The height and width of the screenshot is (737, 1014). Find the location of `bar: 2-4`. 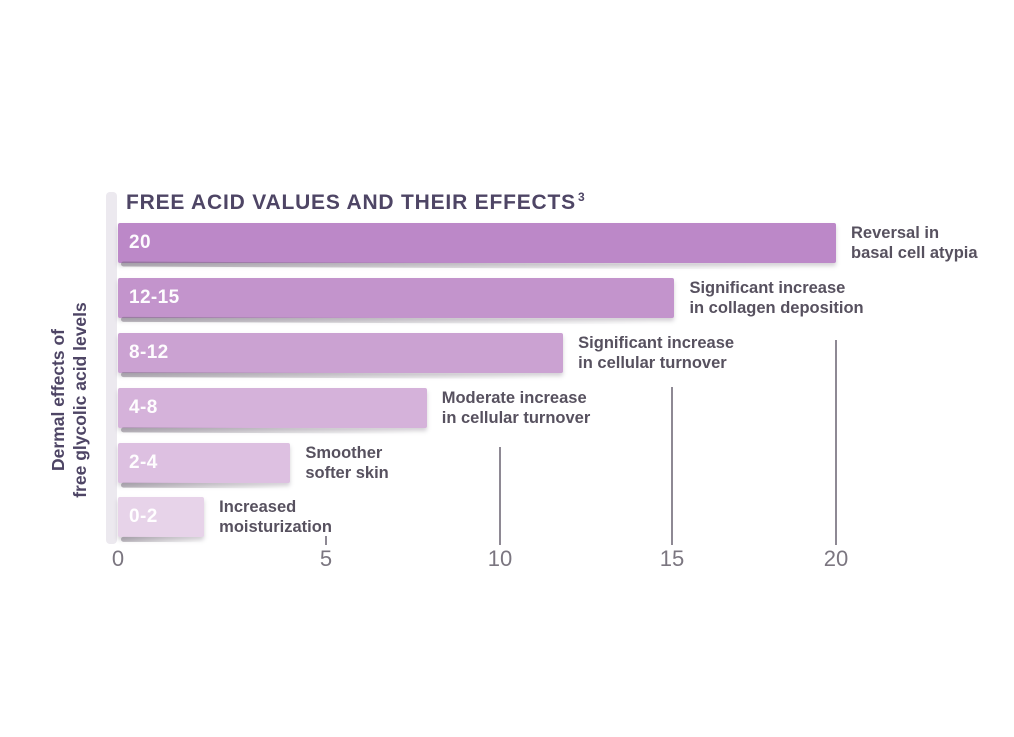

bar: 2-4 is located at coordinates (204, 463).